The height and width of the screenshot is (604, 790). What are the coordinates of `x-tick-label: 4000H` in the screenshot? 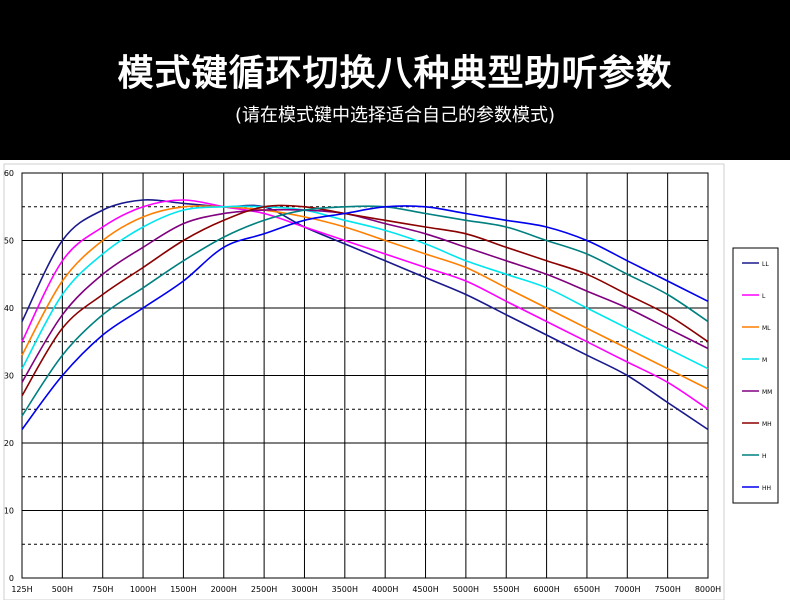 It's located at (385, 589).